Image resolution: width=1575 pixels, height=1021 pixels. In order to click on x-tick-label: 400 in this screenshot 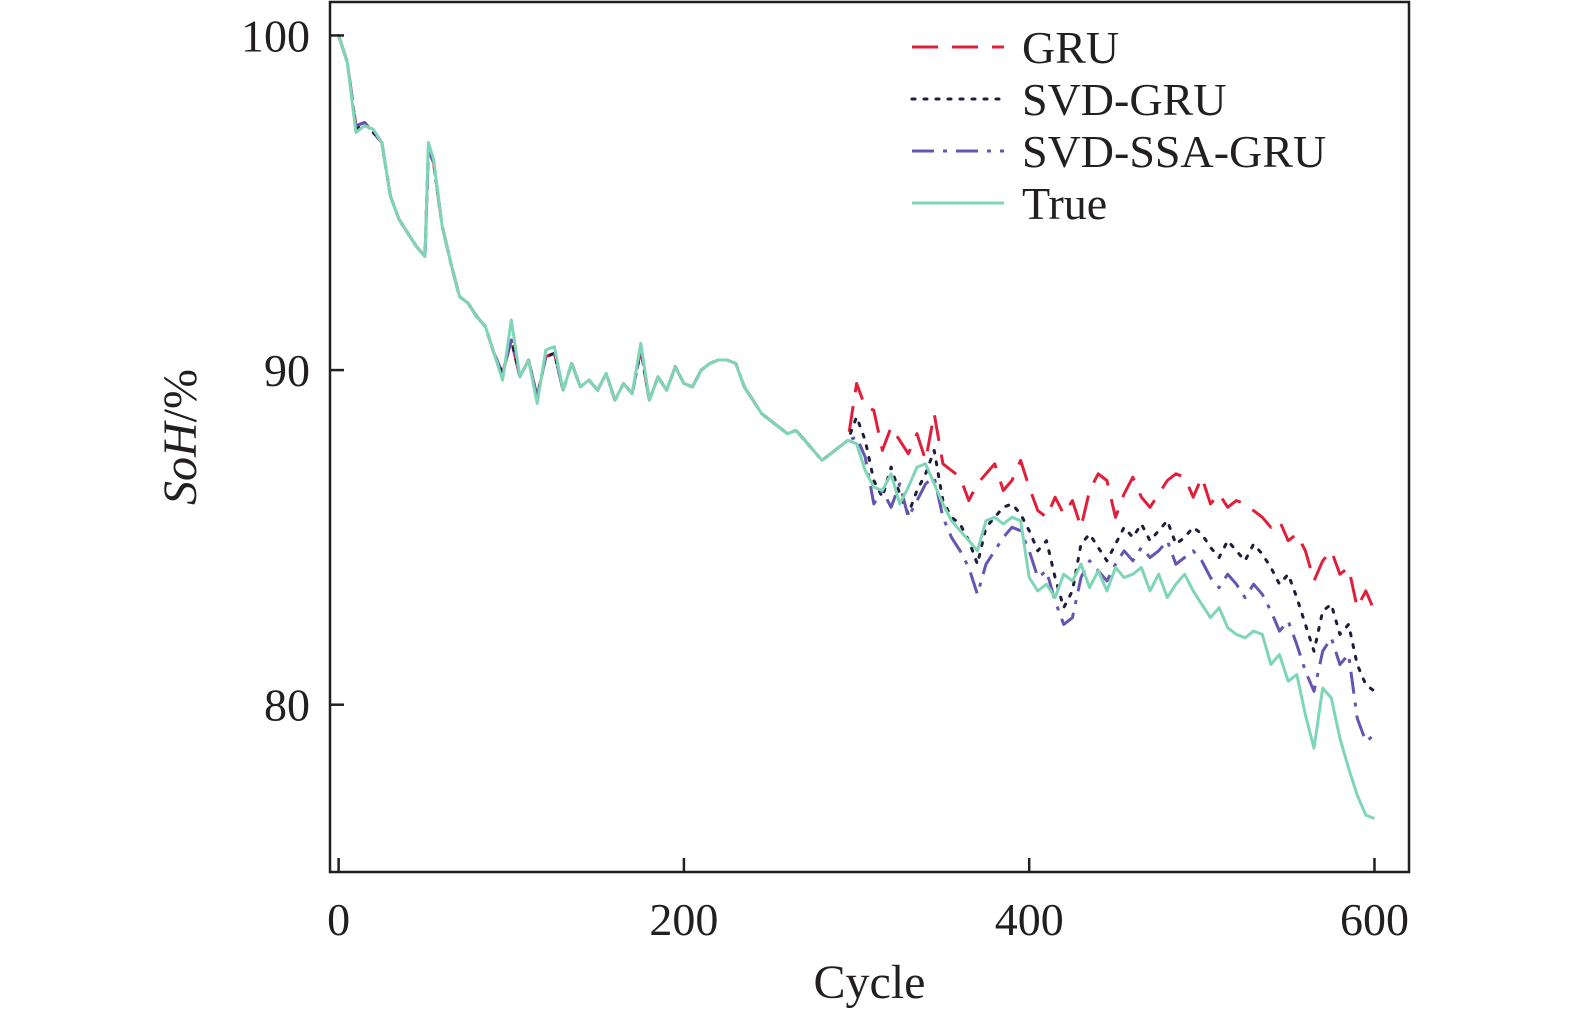, I will do `click(1029, 919)`.